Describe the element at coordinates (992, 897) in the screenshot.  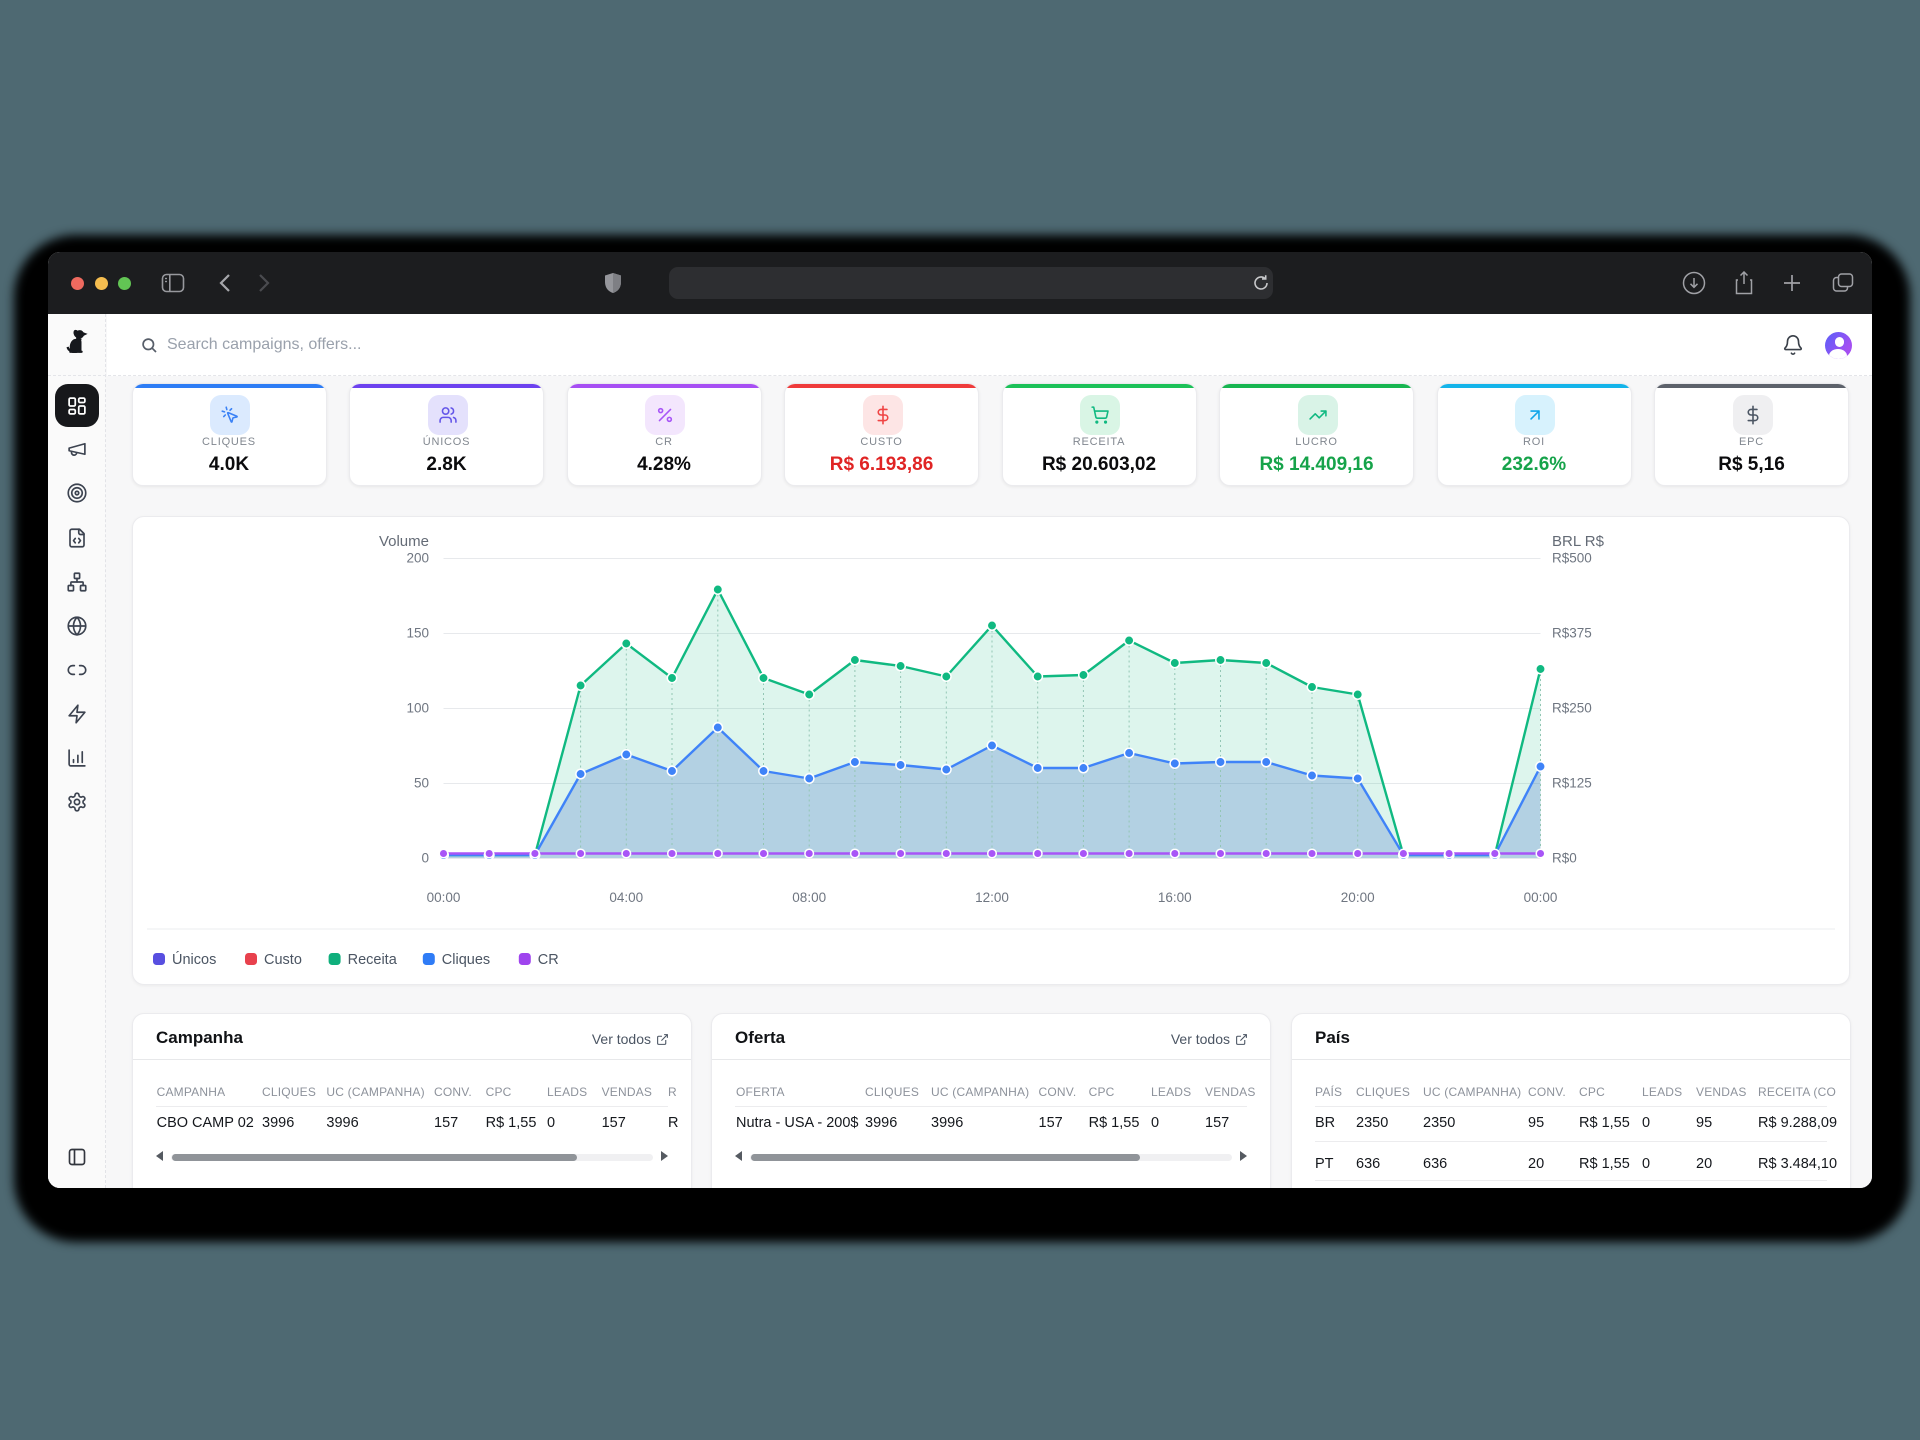
I see `svg-text: 12:00` at that location.